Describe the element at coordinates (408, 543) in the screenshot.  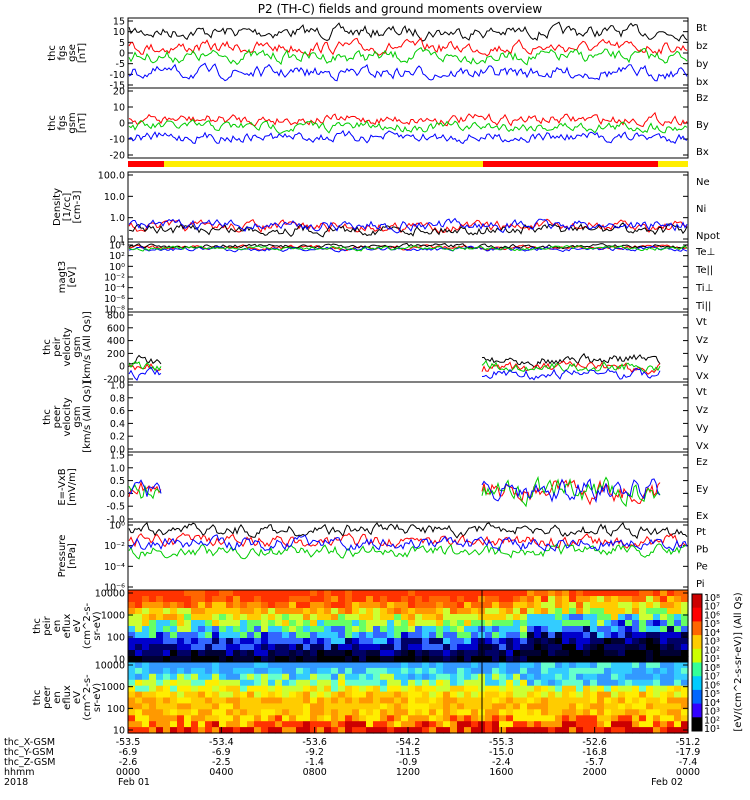
I see `series-Pi-line` at that location.